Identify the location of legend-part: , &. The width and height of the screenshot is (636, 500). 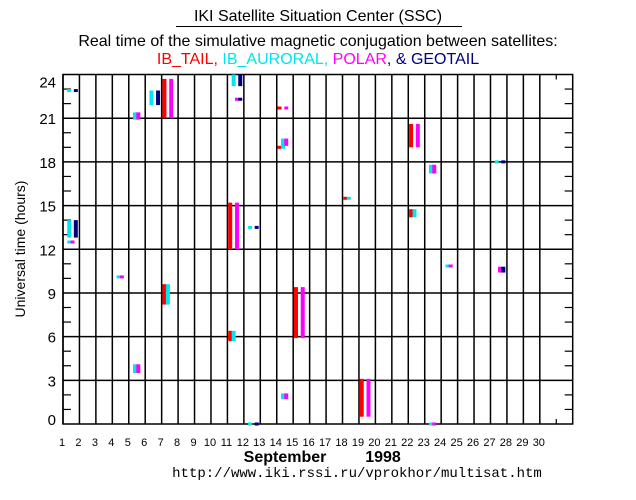
(399, 59).